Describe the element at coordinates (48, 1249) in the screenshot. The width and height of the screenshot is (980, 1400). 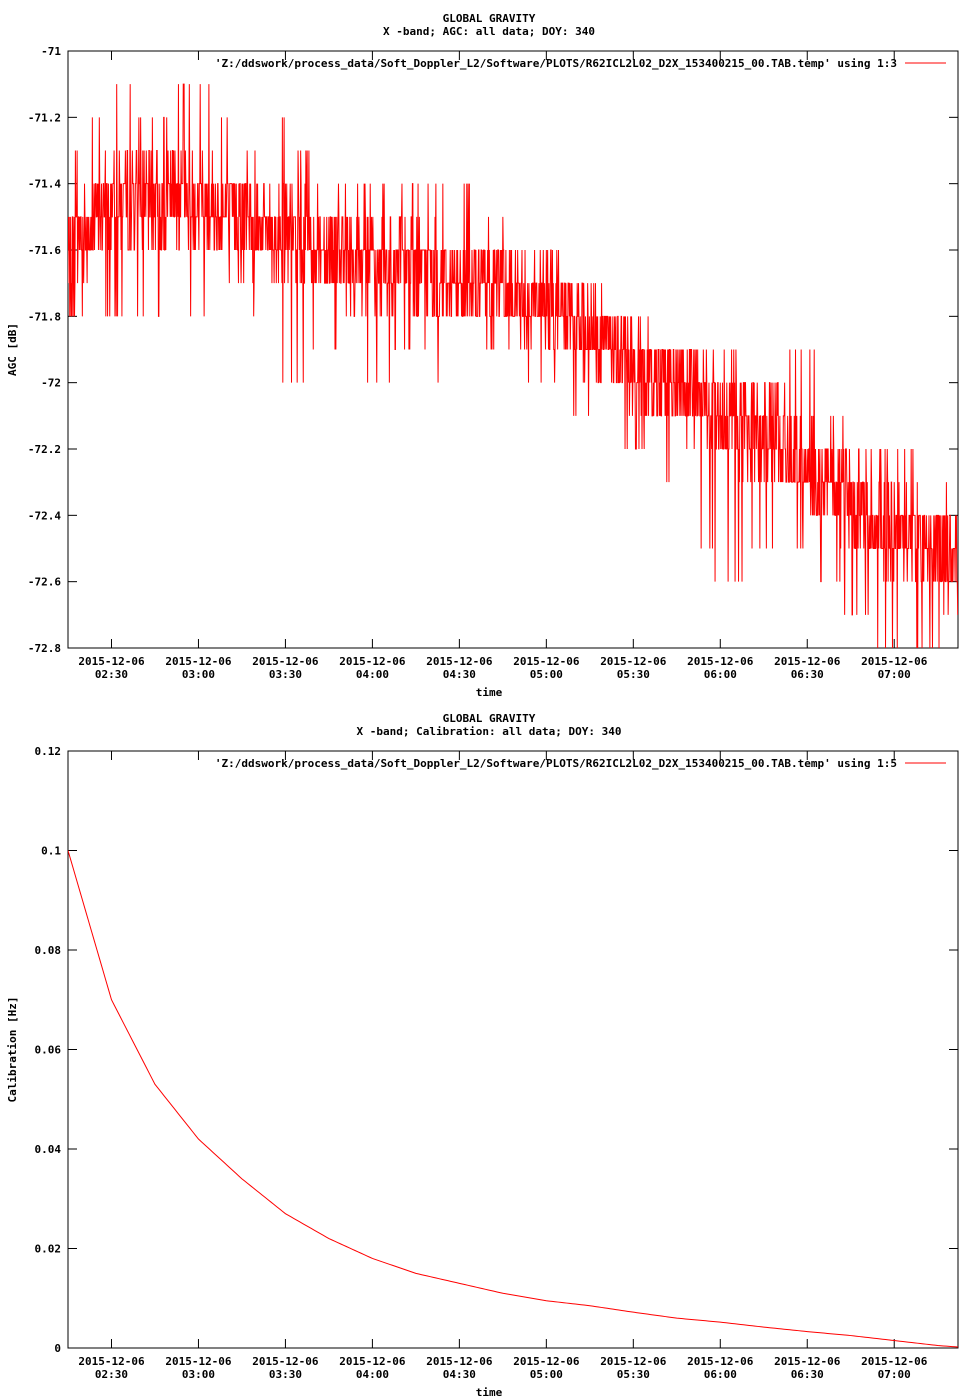
I see `y-tick-label: 0.02` at that location.